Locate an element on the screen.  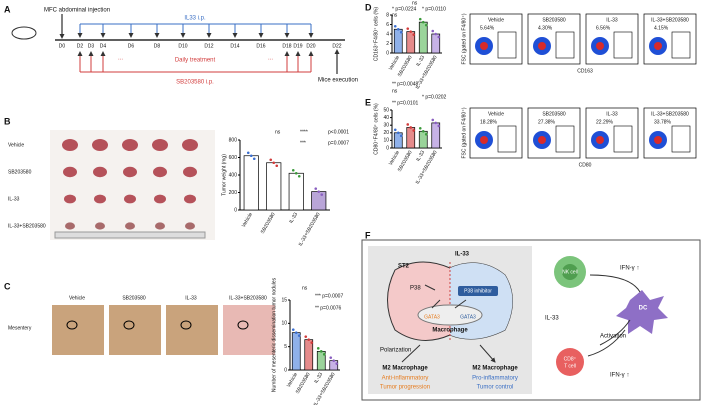
nodule is located at coordinates (243, 325).